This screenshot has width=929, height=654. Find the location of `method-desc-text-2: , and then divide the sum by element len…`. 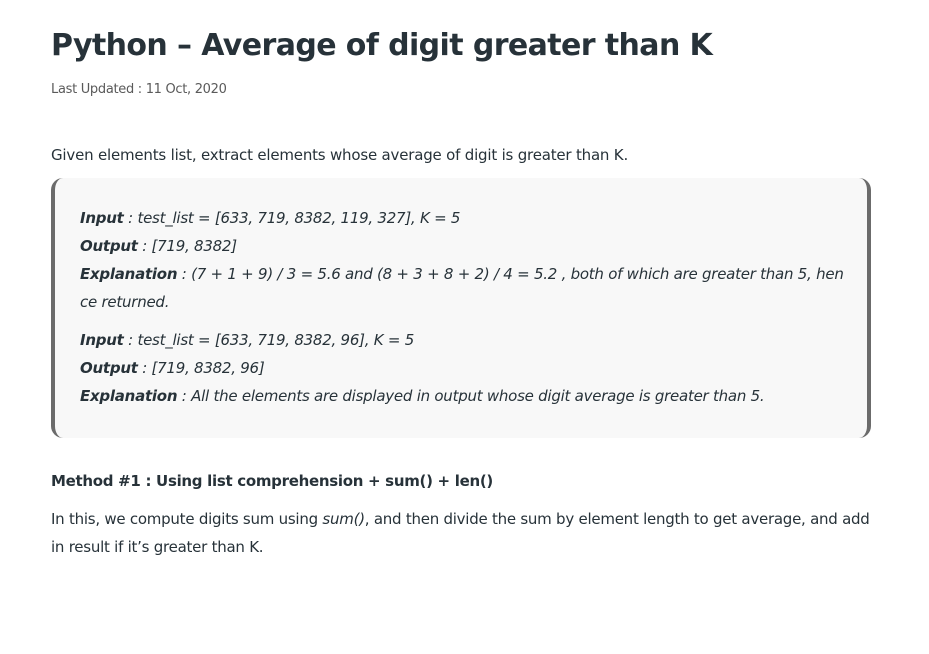

method-desc-text-2: , and then divide the sum by element len… is located at coordinates (460, 533).